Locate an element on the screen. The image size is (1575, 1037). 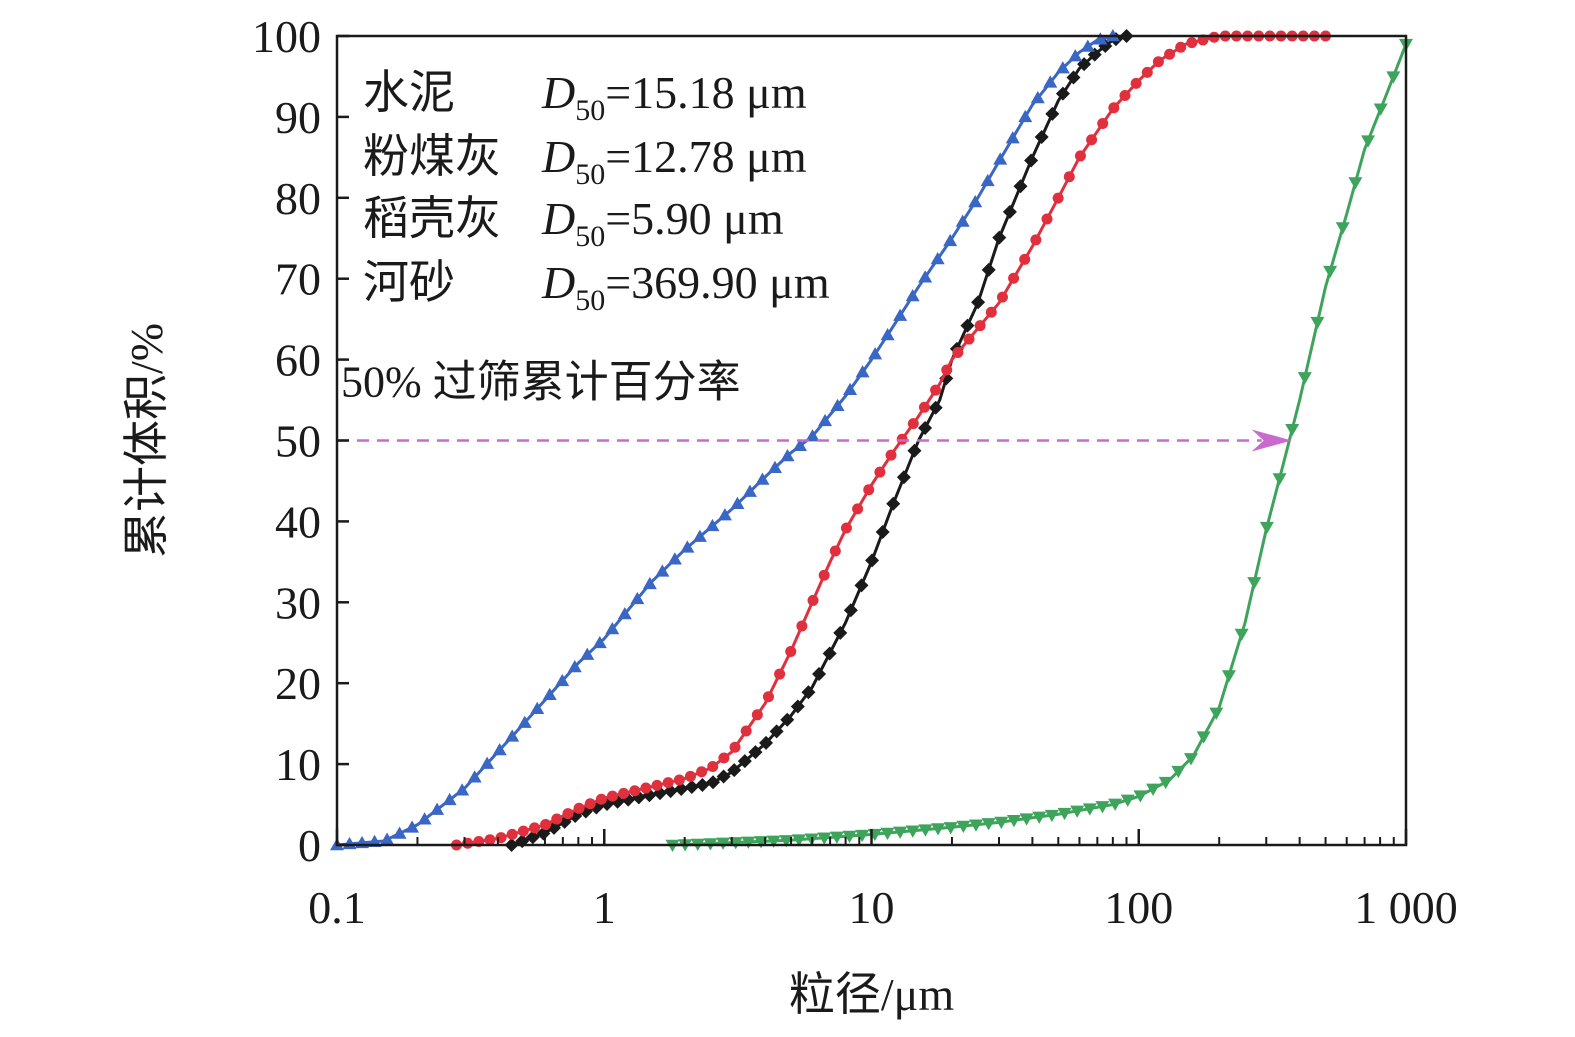
d-subscript: 50 is located at coordinates (590, 174).